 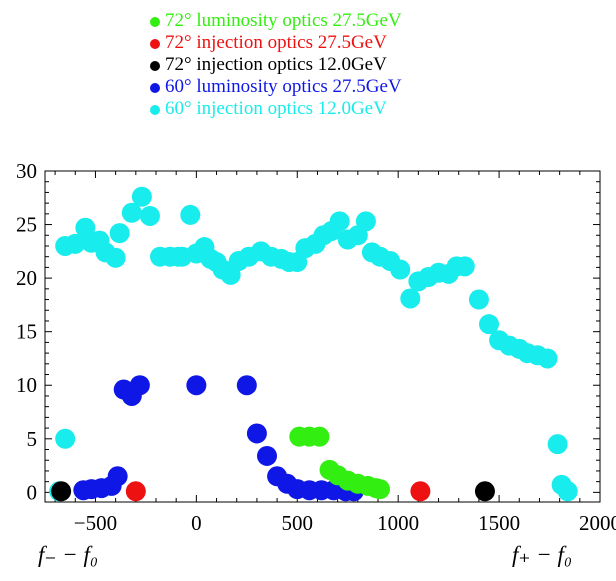 I want to click on legend-marker-blue, so click(x=155, y=87).